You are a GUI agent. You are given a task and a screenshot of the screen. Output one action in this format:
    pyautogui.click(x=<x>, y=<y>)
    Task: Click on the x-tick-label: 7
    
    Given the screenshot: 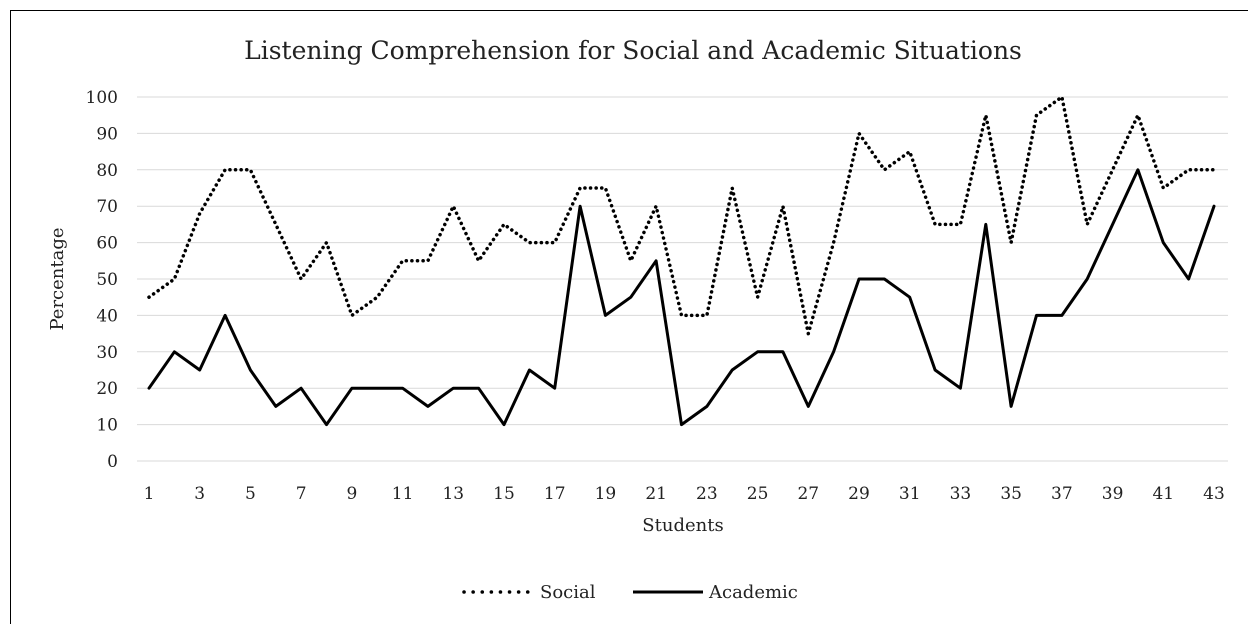 What is the action you would take?
    pyautogui.click(x=301, y=494)
    